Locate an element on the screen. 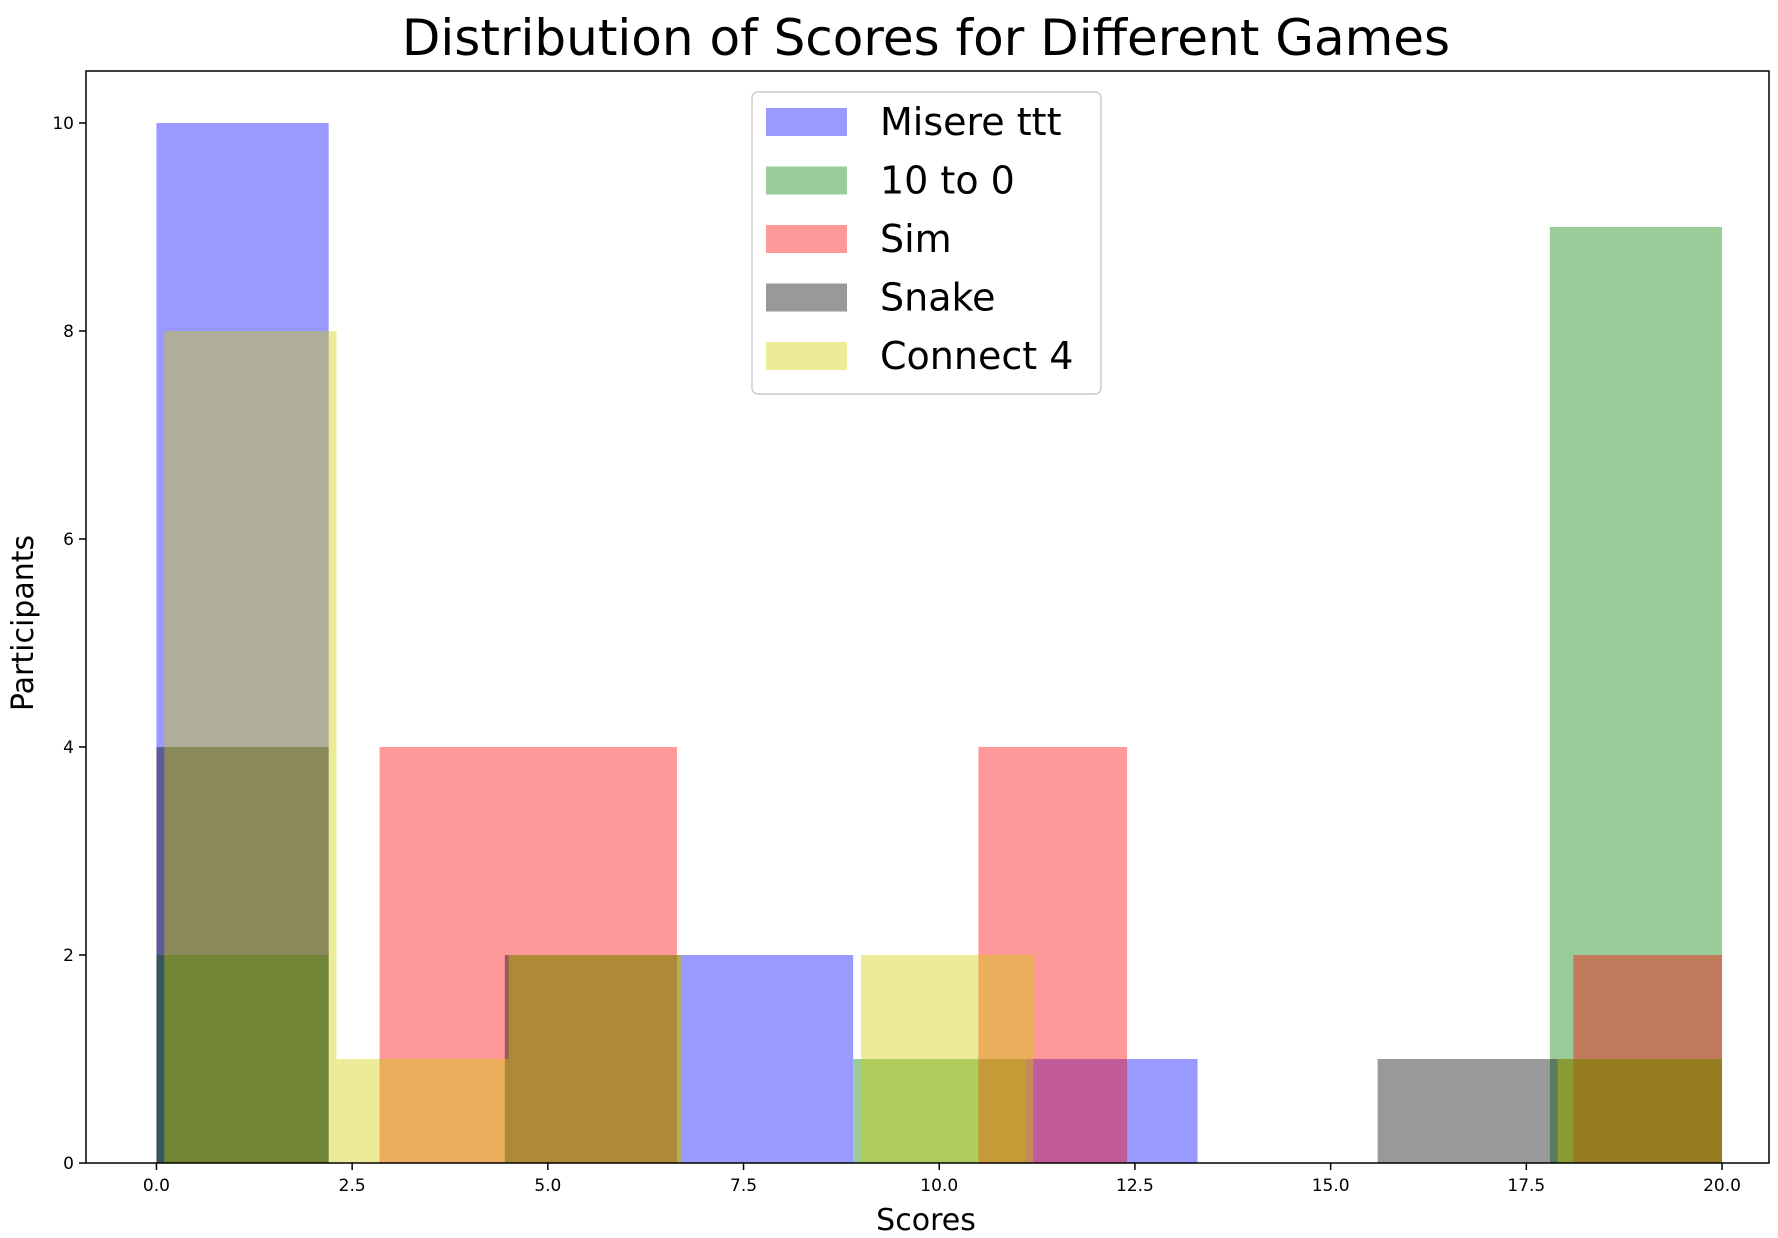  legend-frame is located at coordinates (926, 243).